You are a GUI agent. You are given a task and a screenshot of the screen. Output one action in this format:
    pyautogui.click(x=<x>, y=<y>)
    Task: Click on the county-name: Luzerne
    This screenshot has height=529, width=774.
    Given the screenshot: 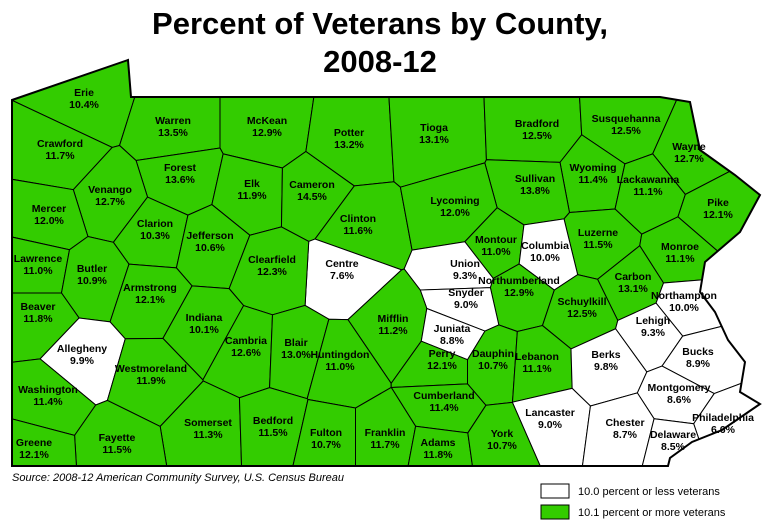 What is the action you would take?
    pyautogui.click(x=598, y=233)
    